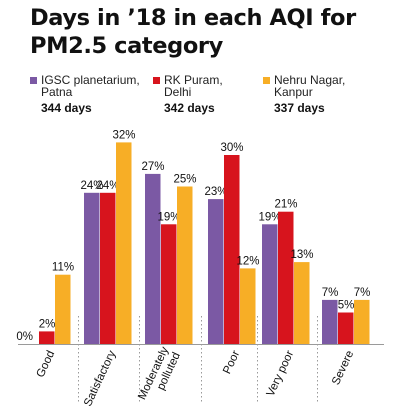 The height and width of the screenshot is (410, 400). What do you see at coordinates (184, 180) in the screenshot?
I see `value-label-kanpur-2: 25%` at bounding box center [184, 180].